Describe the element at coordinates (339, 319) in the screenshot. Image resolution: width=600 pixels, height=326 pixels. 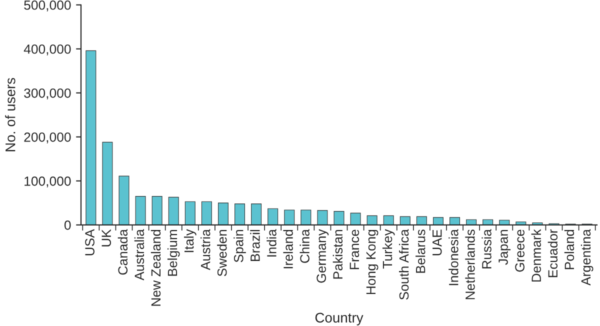
I see `x-axis-title: Country` at that location.